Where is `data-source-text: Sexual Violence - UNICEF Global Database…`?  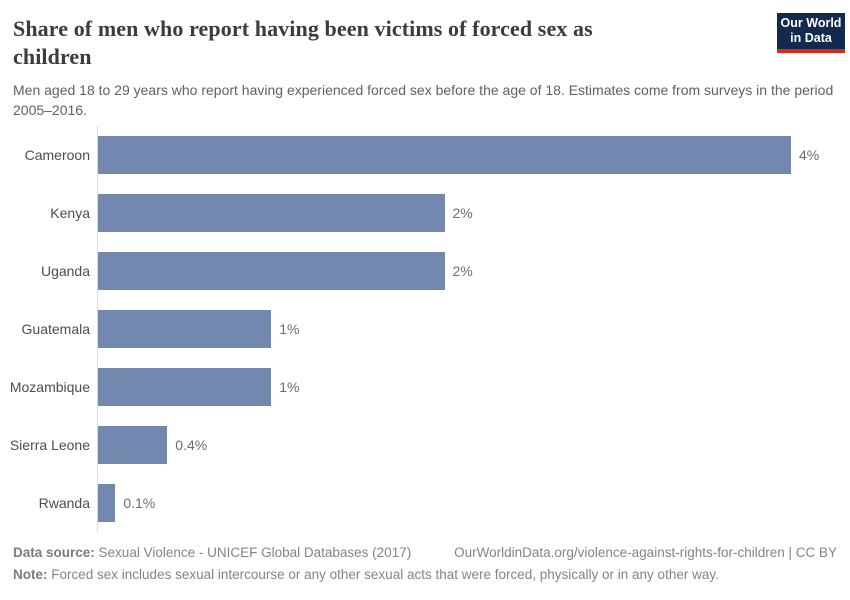 data-source-text: Sexual Violence - UNICEF Global Database… is located at coordinates (255, 552).